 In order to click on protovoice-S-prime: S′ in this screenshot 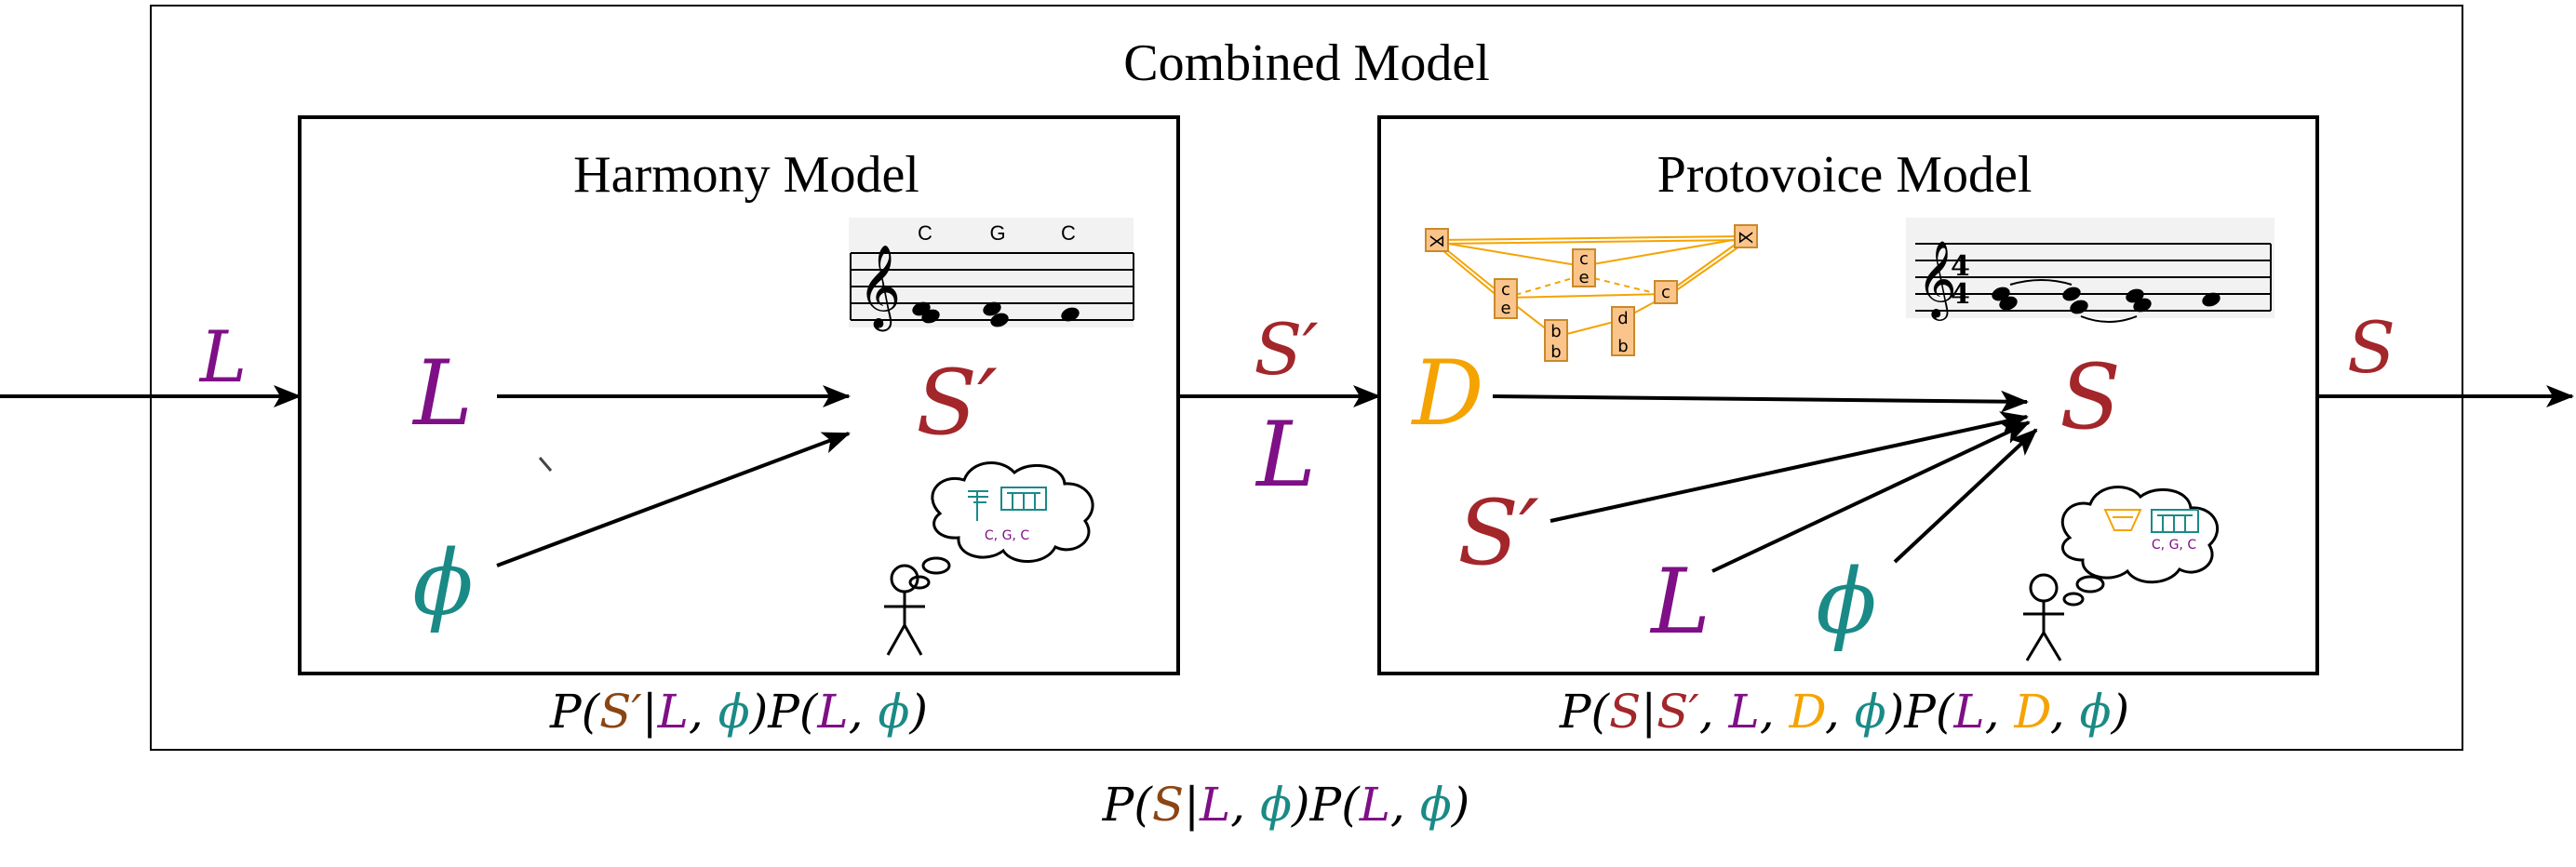, I will do `click(1498, 533)`.